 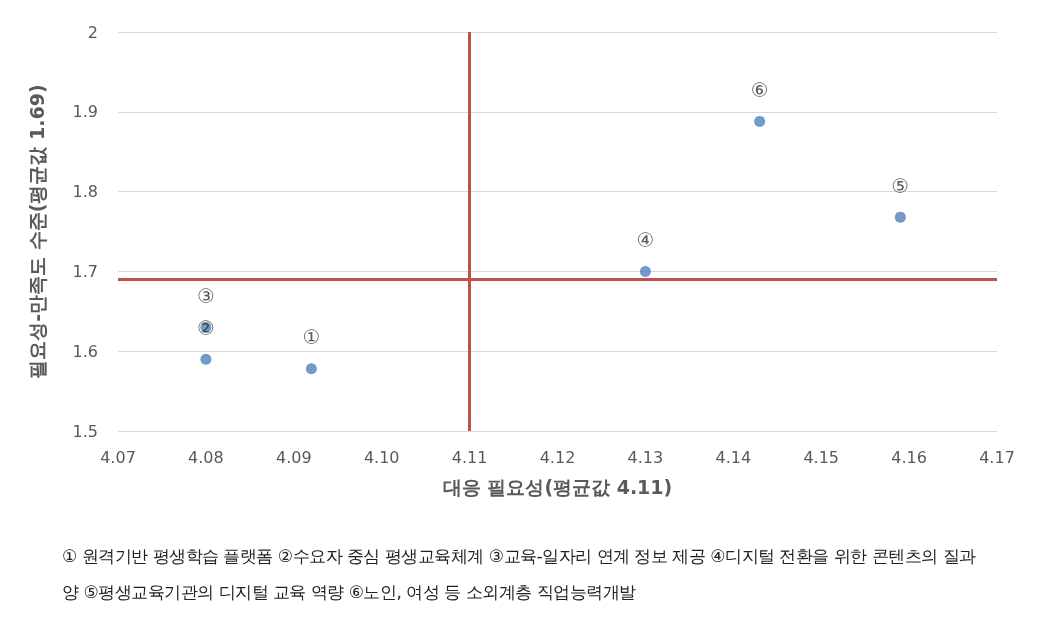 What do you see at coordinates (557, 457) in the screenshot?
I see `x-tick-label: 4.12` at bounding box center [557, 457].